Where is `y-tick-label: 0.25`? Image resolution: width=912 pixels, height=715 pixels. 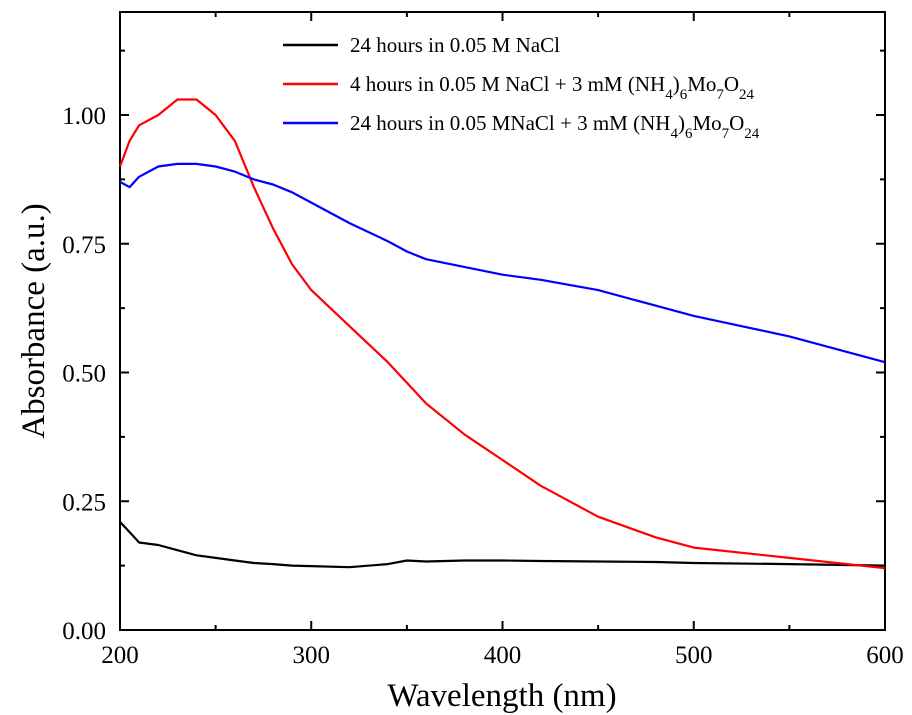
y-tick-label: 0.25 is located at coordinates (84, 502).